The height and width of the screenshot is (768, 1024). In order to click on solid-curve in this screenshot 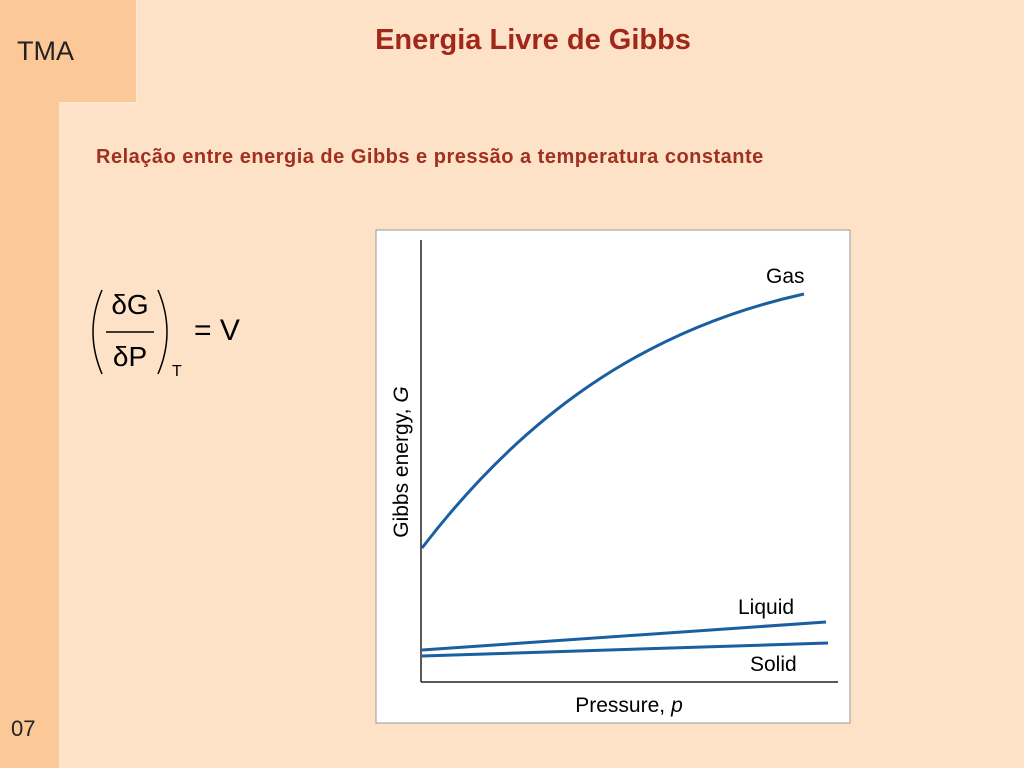, I will do `click(625, 649)`.